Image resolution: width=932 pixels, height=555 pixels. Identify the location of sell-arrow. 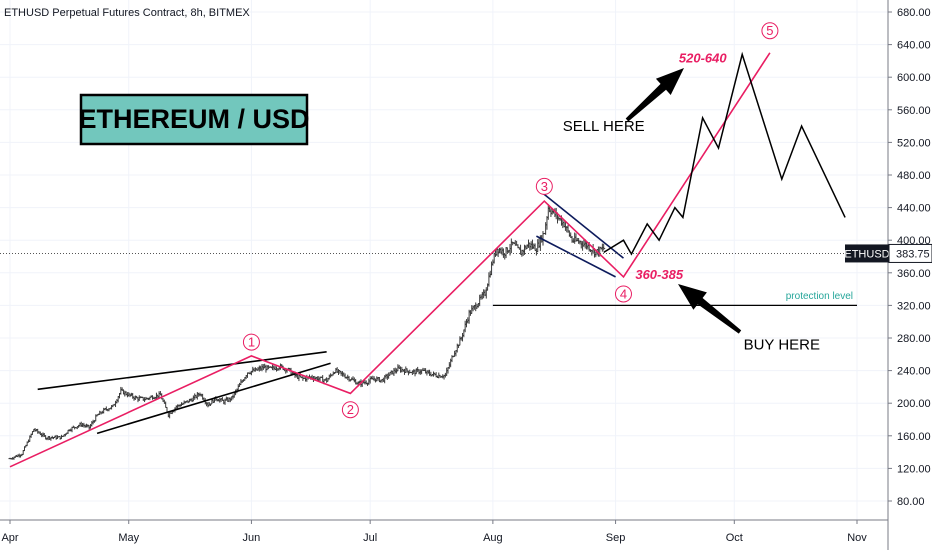
(654, 95).